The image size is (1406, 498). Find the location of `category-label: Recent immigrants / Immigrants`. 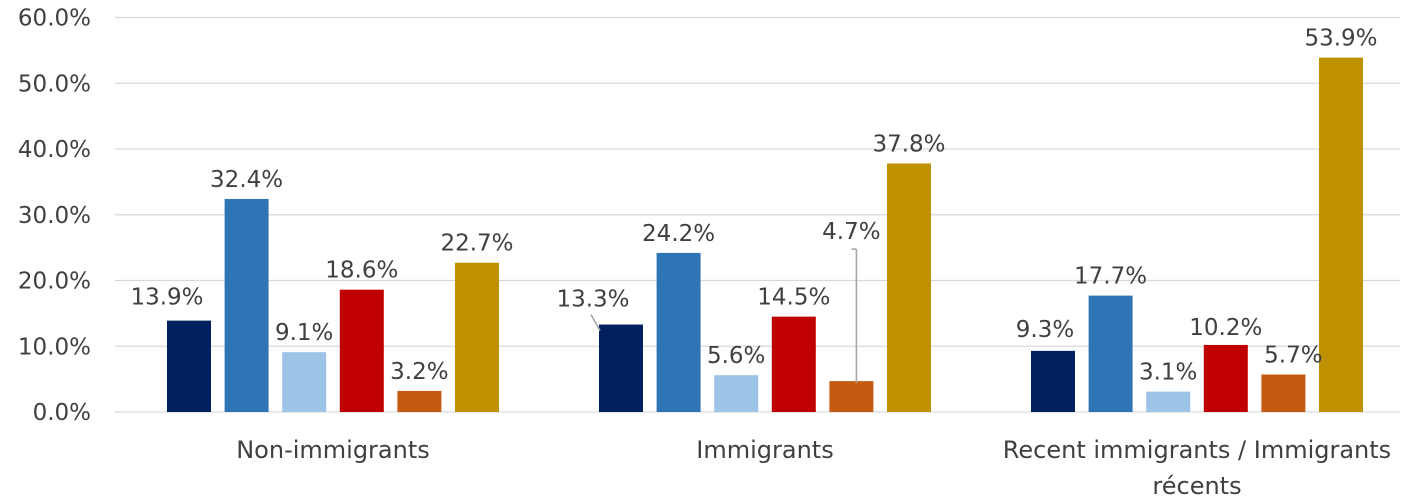

category-label: Recent immigrants / Immigrants is located at coordinates (1197, 450).